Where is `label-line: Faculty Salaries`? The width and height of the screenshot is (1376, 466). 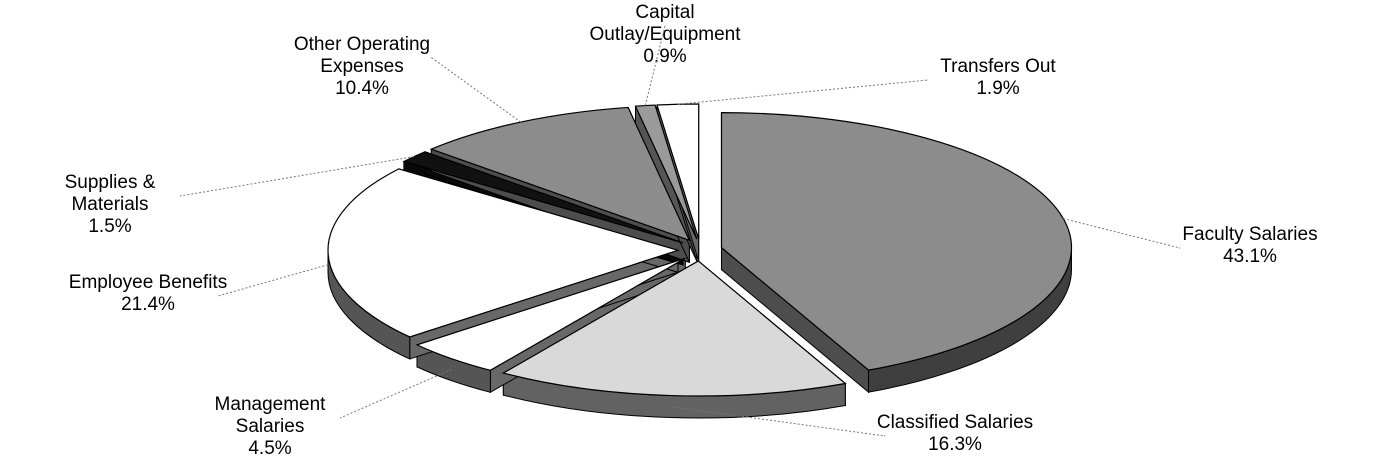
label-line: Faculty Salaries is located at coordinates (1249, 234).